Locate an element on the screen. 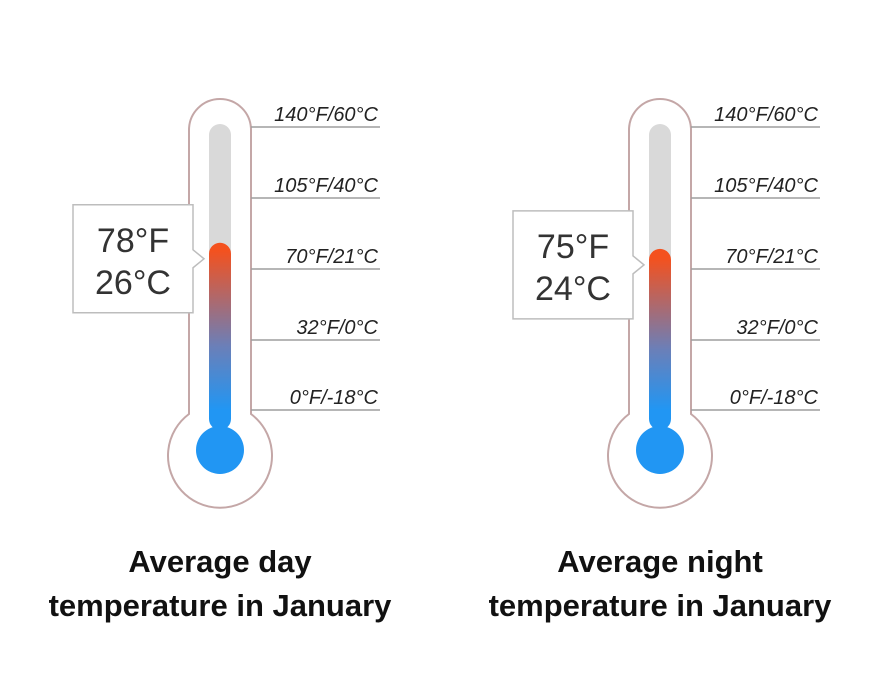  night-tick-label: 32°F/0°C is located at coordinates (777, 328).